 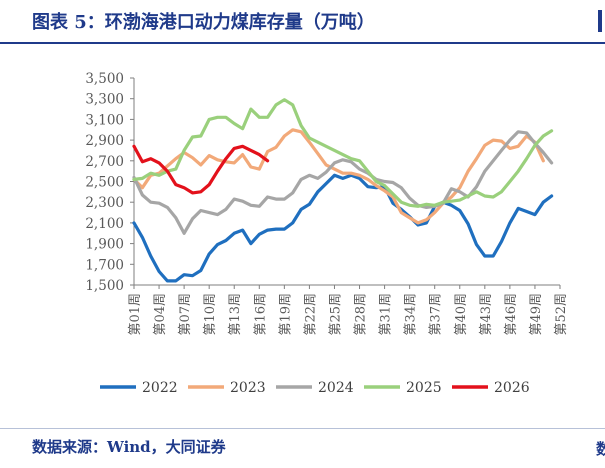 I want to click on x-tick-label: 第13周, so click(x=235, y=314).